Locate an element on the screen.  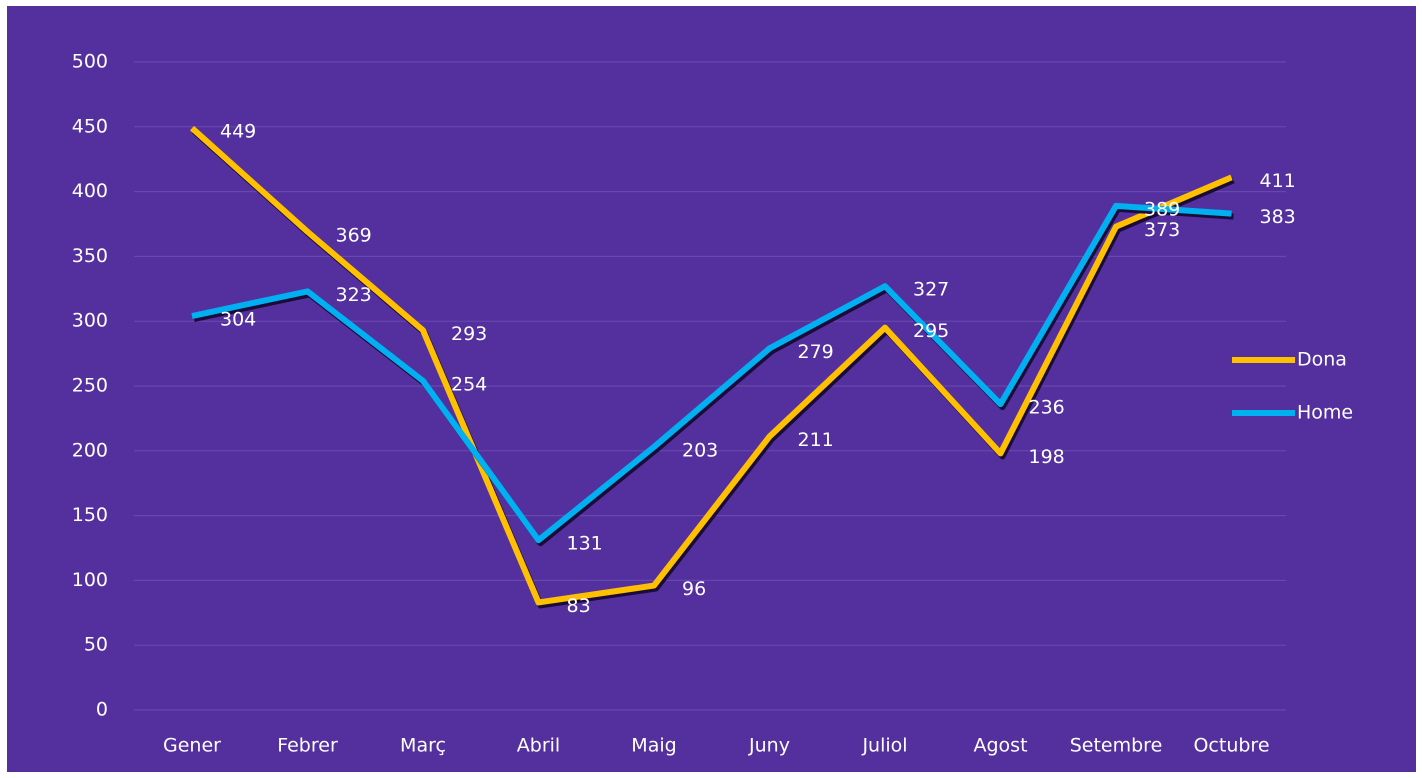
y-tick-label: 250 is located at coordinates (90, 386).